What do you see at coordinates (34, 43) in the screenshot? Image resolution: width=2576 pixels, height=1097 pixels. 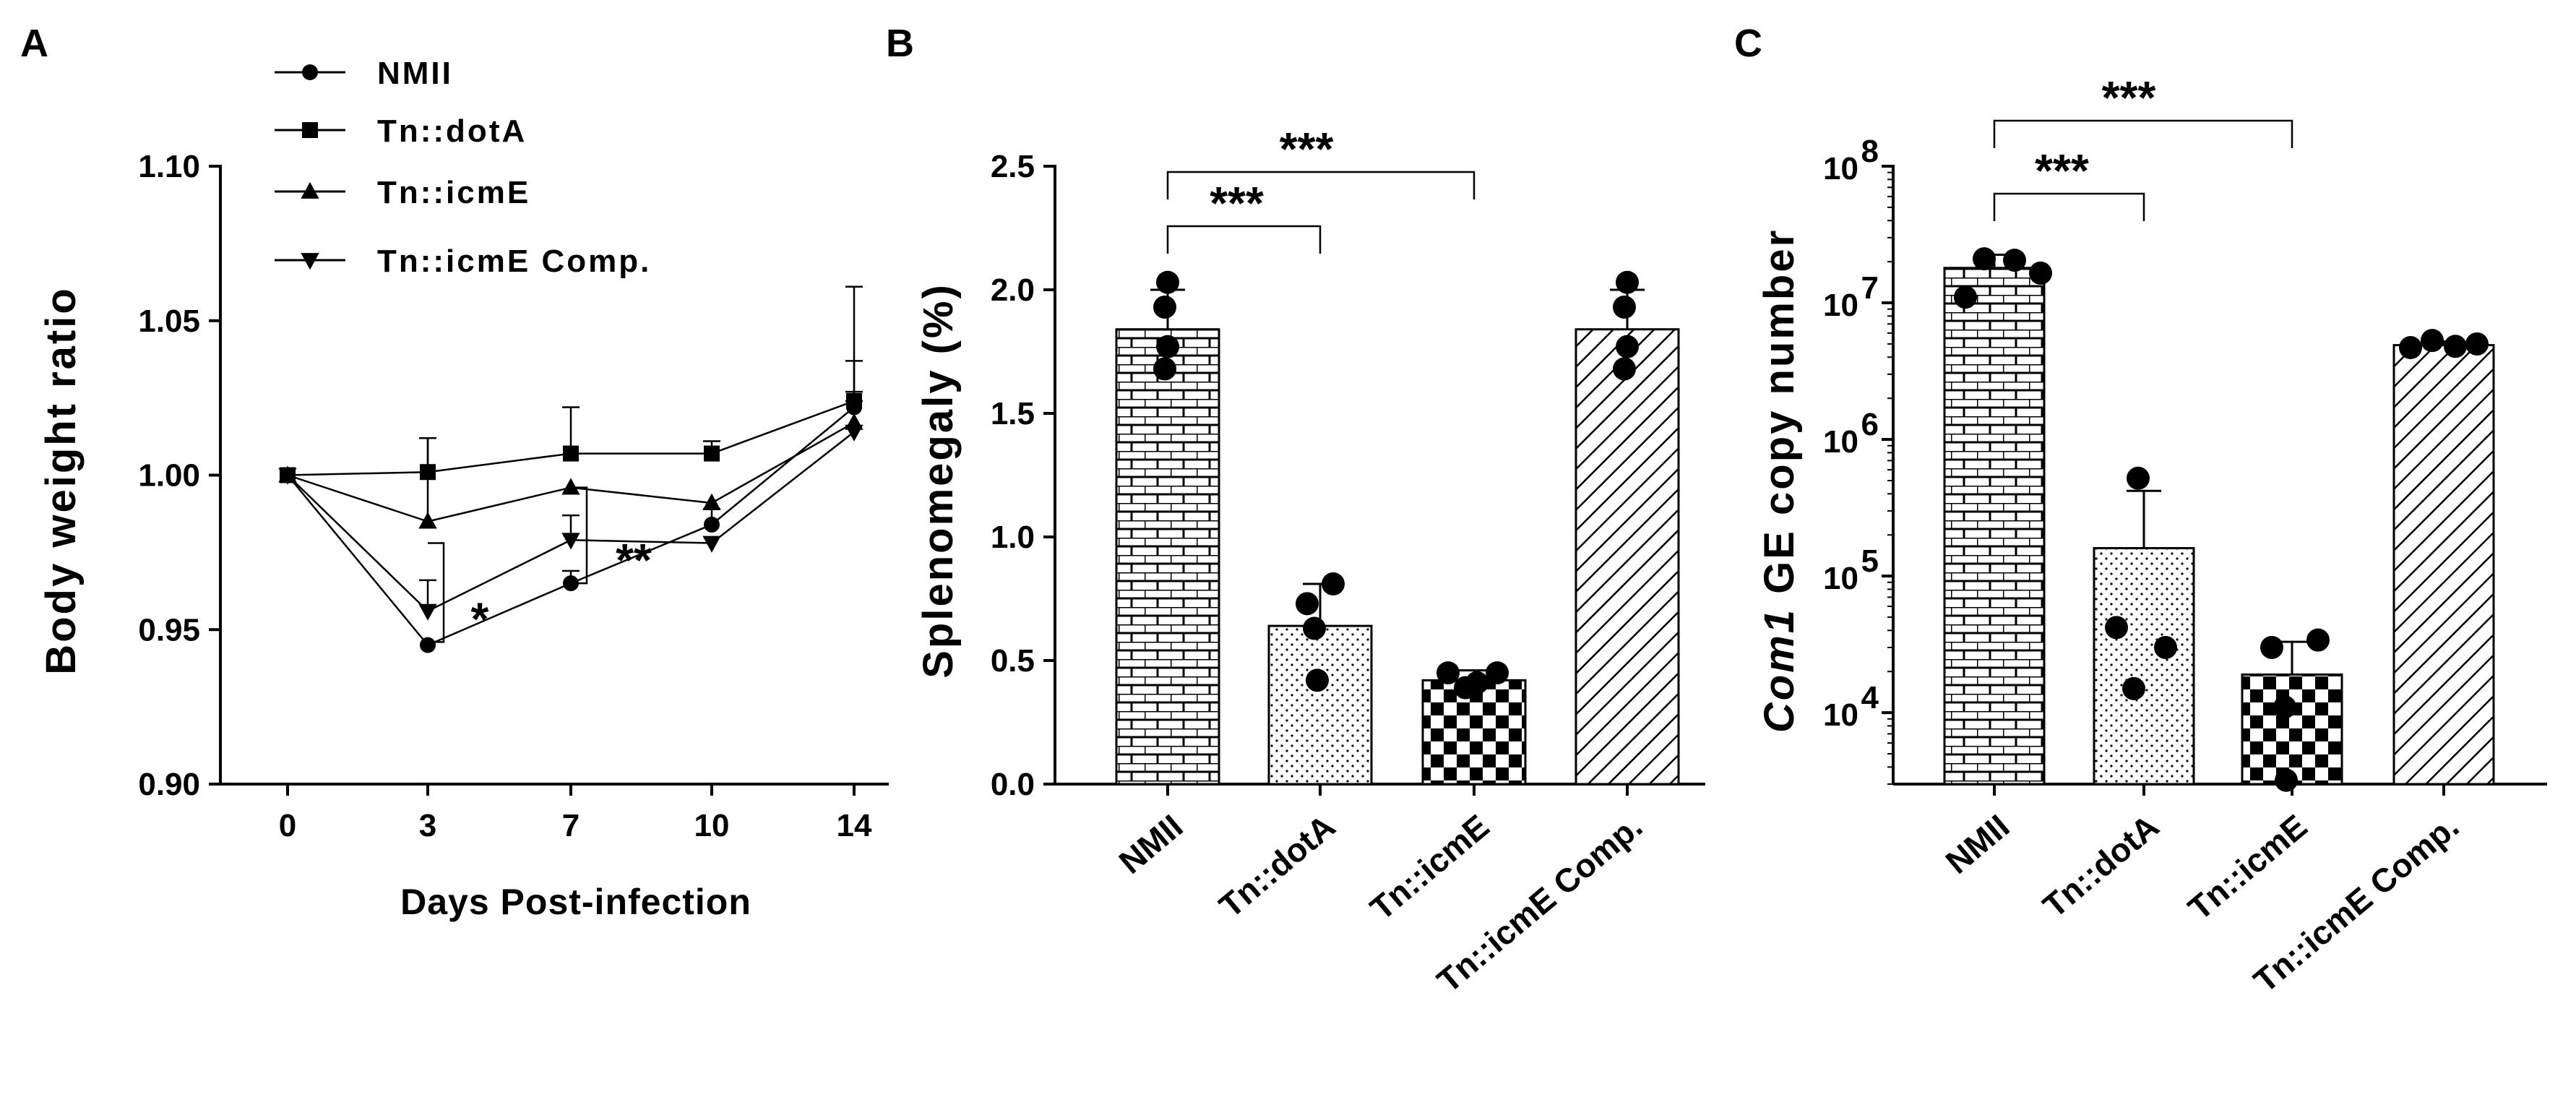 I see `panel-a-letter: A` at bounding box center [34, 43].